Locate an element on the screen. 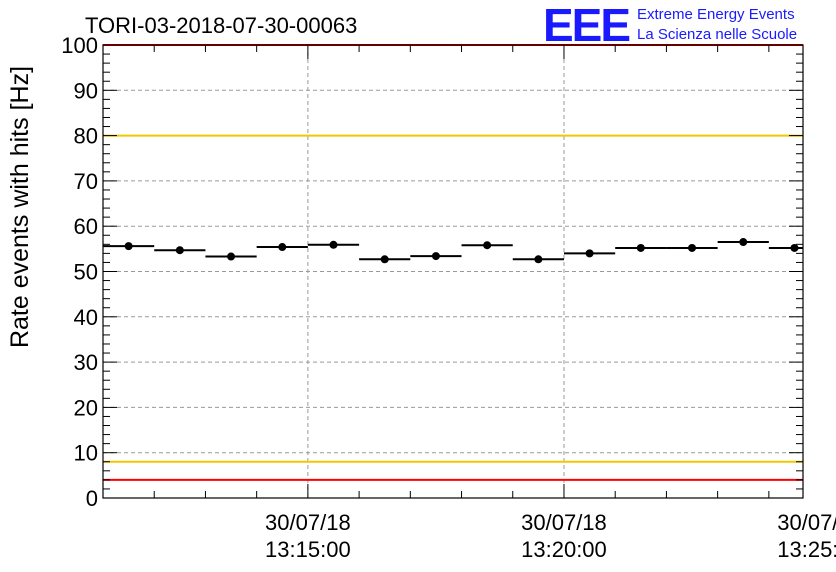  y-tick-label: 10 is located at coordinates (86, 453).